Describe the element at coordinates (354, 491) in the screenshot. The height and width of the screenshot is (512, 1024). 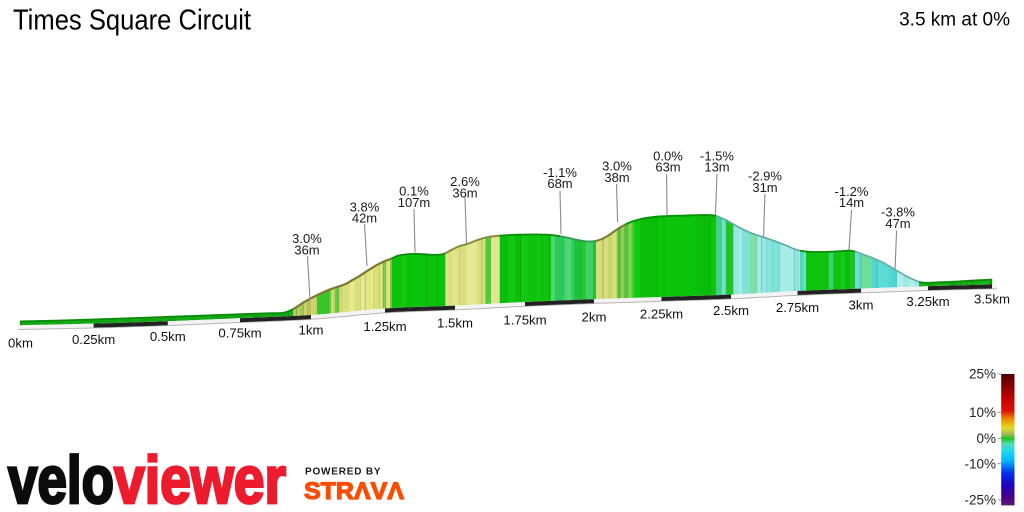
I see `svg-text: STRΛVΛ` at that location.